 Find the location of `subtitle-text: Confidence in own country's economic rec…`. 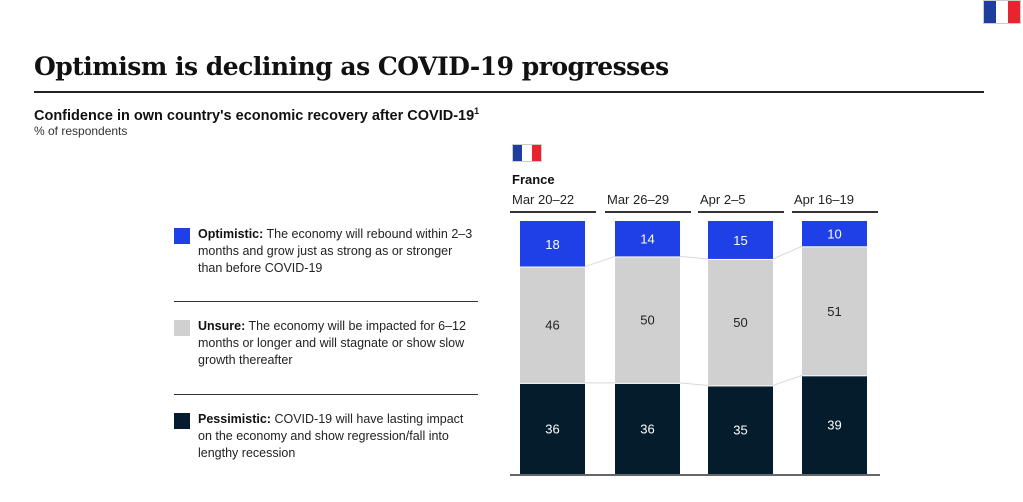

subtitle-text: Confidence in own country's economic rec… is located at coordinates (254, 115).